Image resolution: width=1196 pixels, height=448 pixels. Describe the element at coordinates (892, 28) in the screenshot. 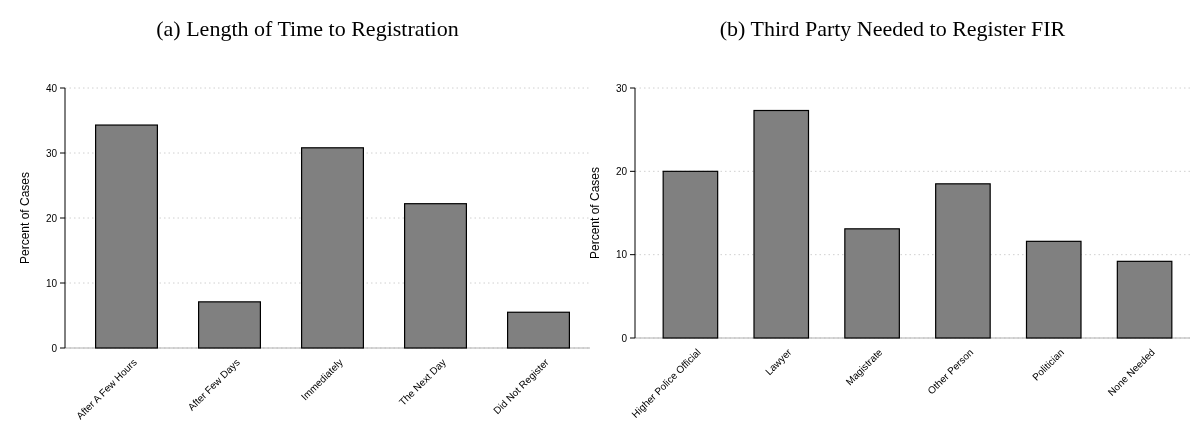

I see `chart-title: (b) Third Party Needed to Register FIR` at that location.